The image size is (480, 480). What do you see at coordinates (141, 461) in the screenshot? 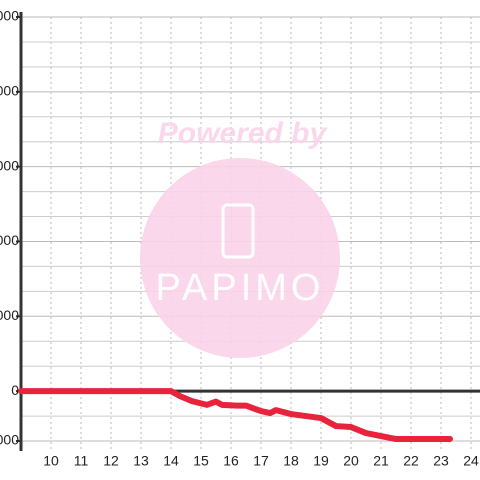
I see `x-tick-label: 13` at bounding box center [141, 461].